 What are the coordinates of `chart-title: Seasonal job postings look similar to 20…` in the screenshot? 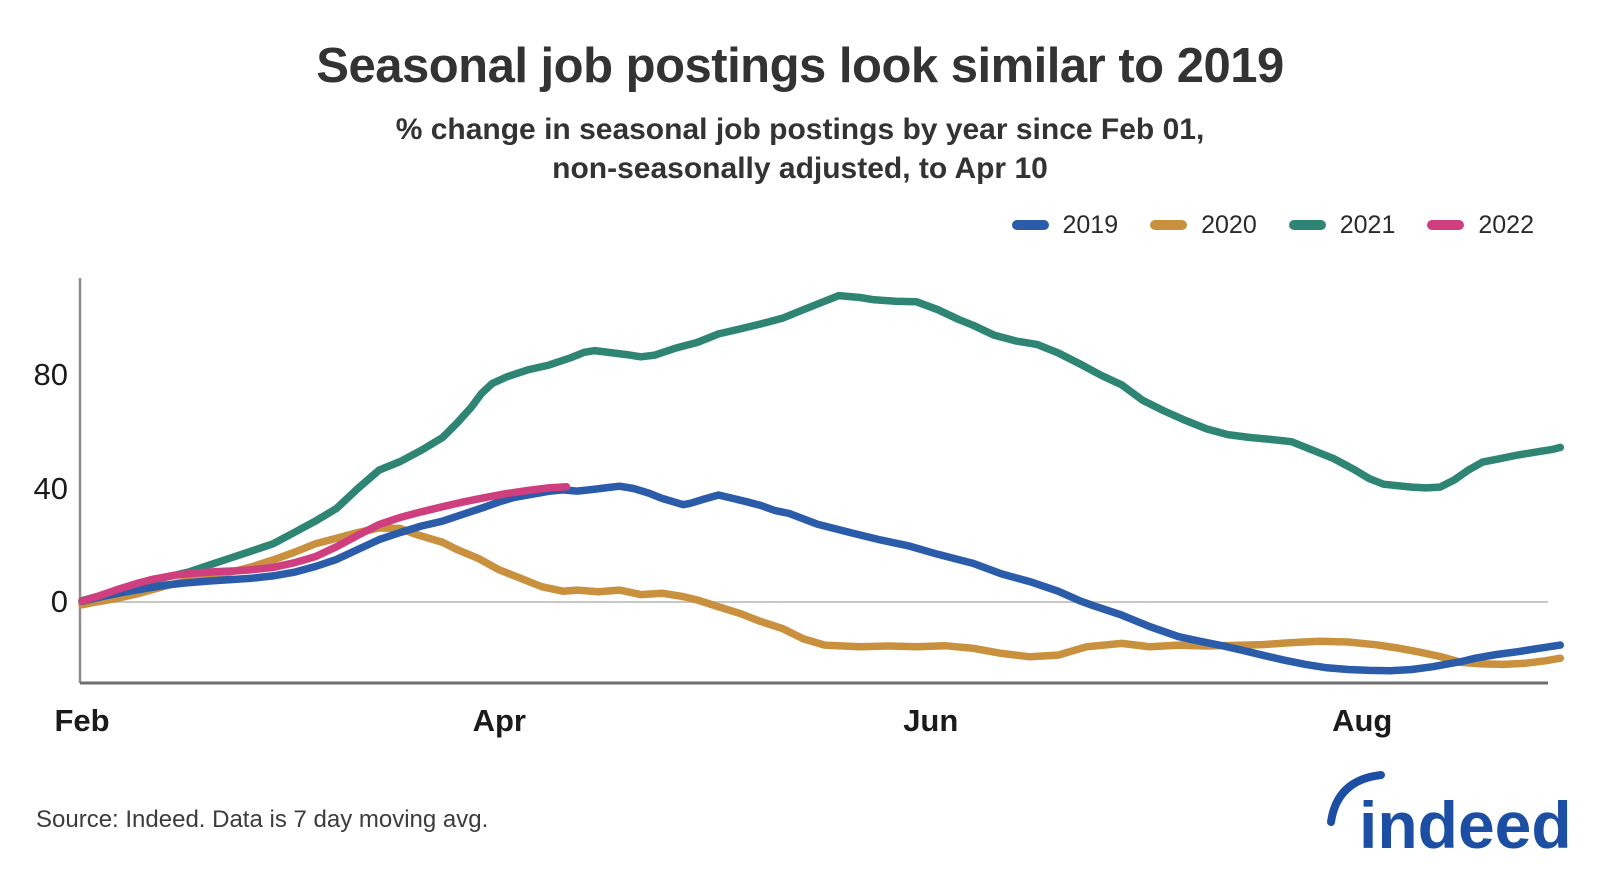 It's located at (800, 66).